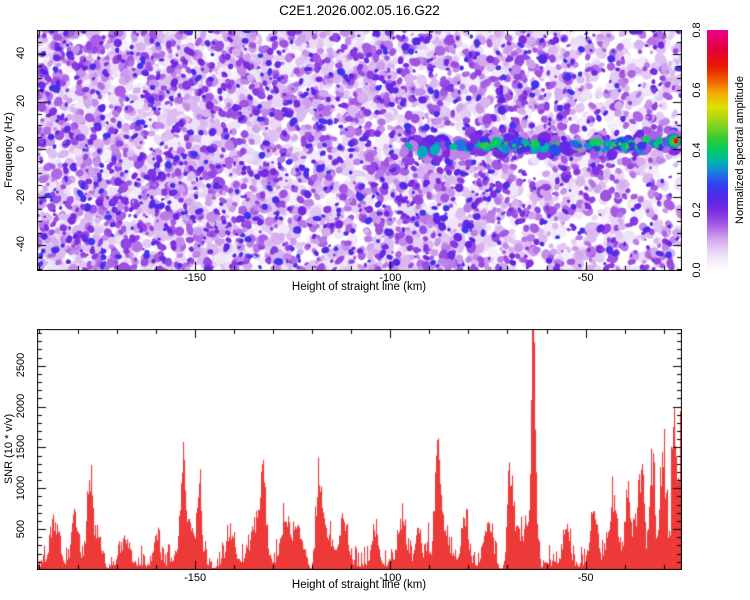  What do you see at coordinates (21, 196) in the screenshot?
I see `spectrogram-y-tick-label: -20` at bounding box center [21, 196].